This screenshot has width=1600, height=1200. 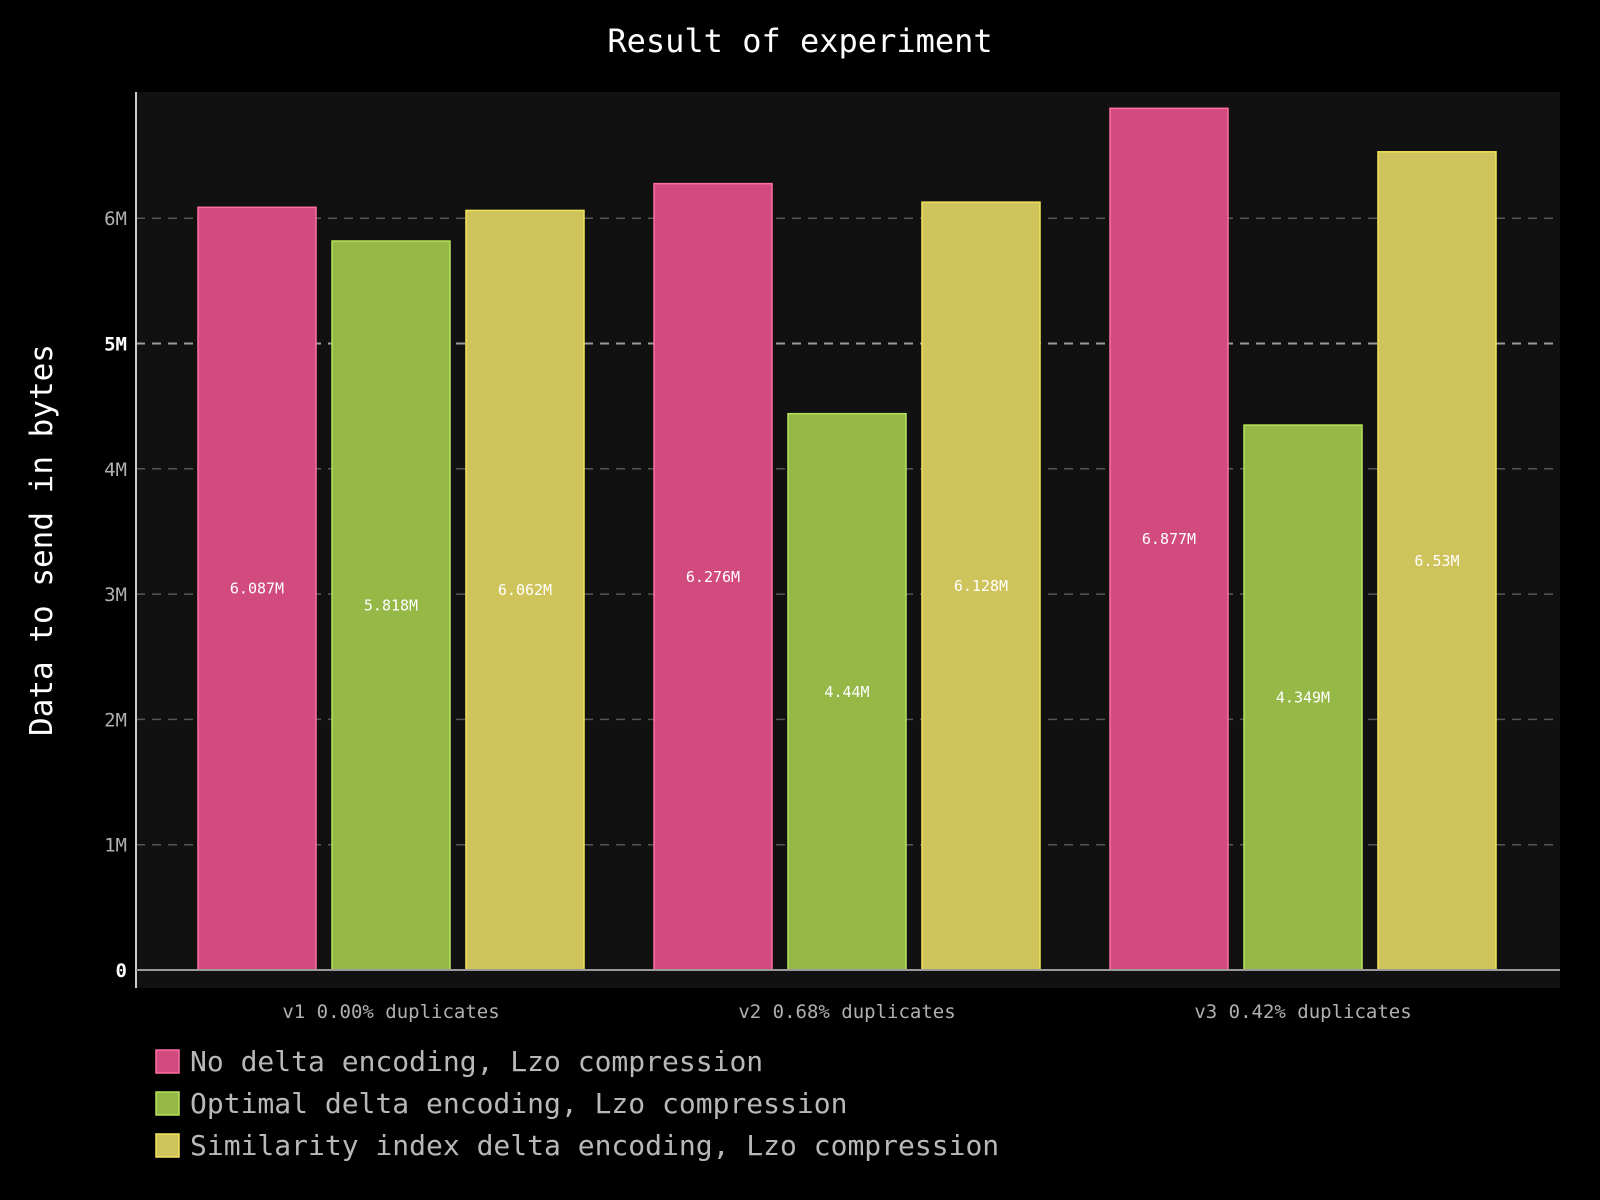 I want to click on bar-value-label: 4.349M, so click(x=1303, y=698).